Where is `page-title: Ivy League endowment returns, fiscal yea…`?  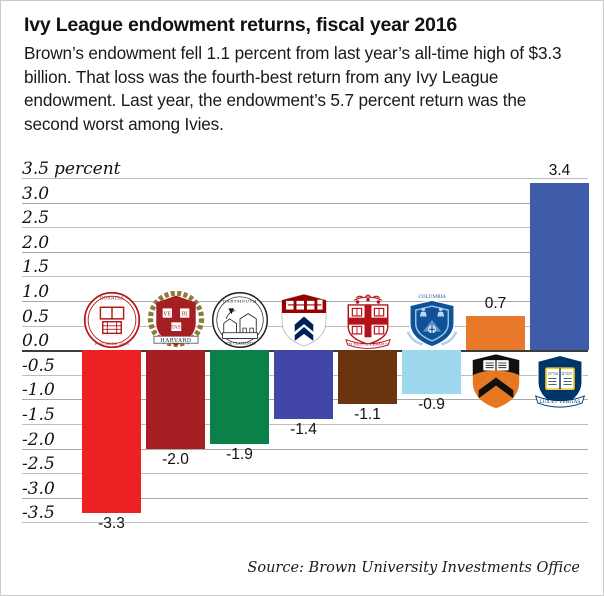
page-title: Ivy League endowment returns, fiscal yea… is located at coordinates (240, 25).